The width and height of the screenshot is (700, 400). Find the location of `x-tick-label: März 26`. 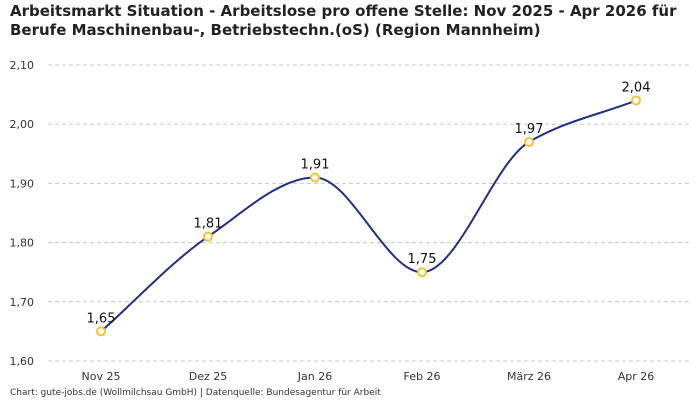

x-tick-label: März 26 is located at coordinates (529, 376).